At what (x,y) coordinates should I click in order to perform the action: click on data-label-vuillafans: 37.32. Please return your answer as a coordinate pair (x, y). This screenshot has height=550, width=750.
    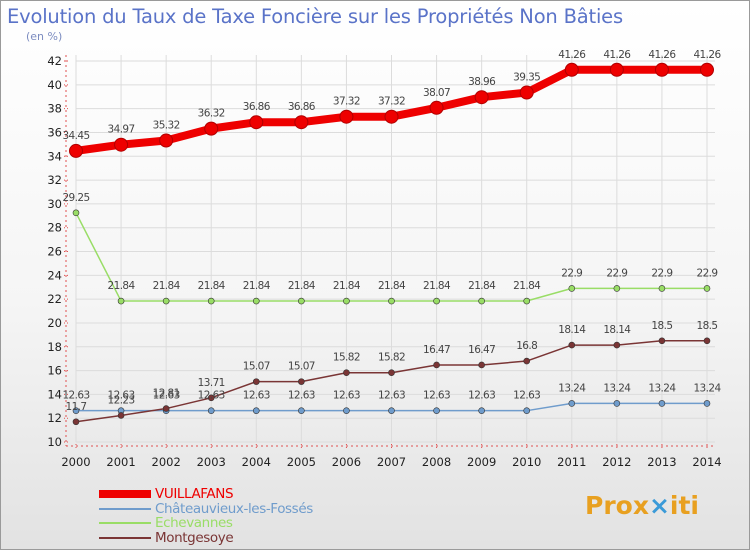
    Looking at the image, I should click on (346, 102).